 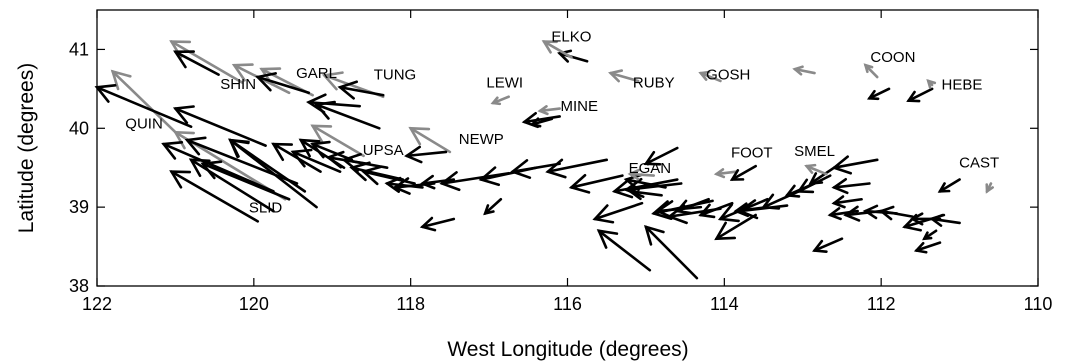 What do you see at coordinates (892, 57) in the screenshot?
I see `station-label-coon: COON` at bounding box center [892, 57].